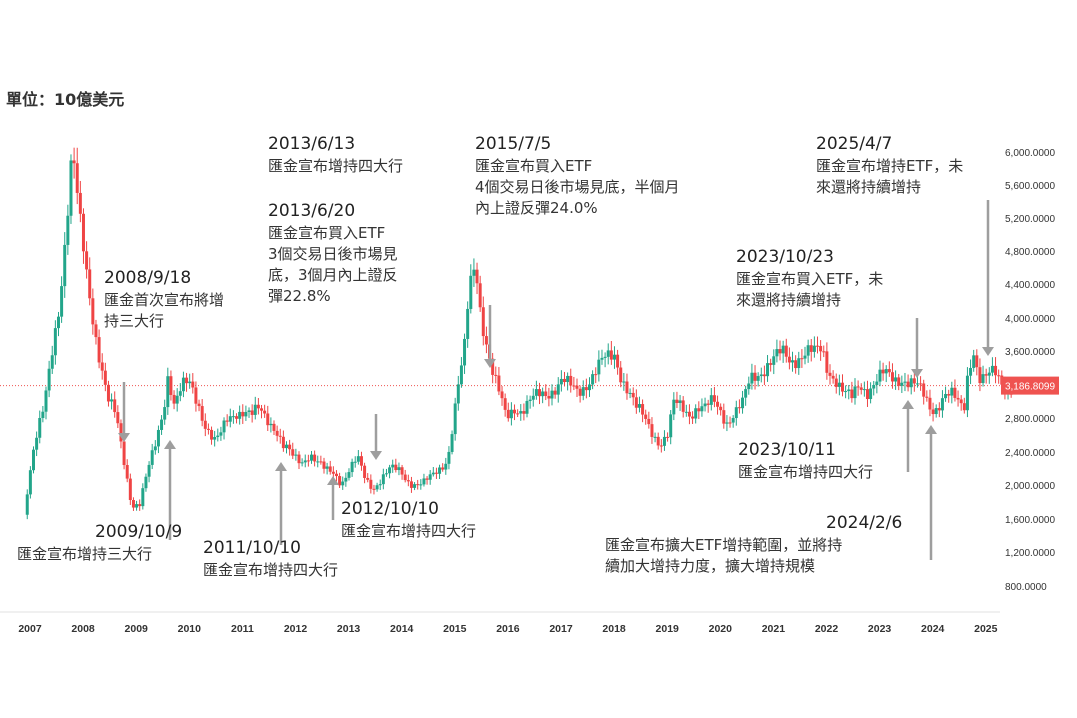 This screenshot has height=718, width=1077. Describe the element at coordinates (138, 532) in the screenshot. I see `annotation-date: 2009/10/9` at that location.